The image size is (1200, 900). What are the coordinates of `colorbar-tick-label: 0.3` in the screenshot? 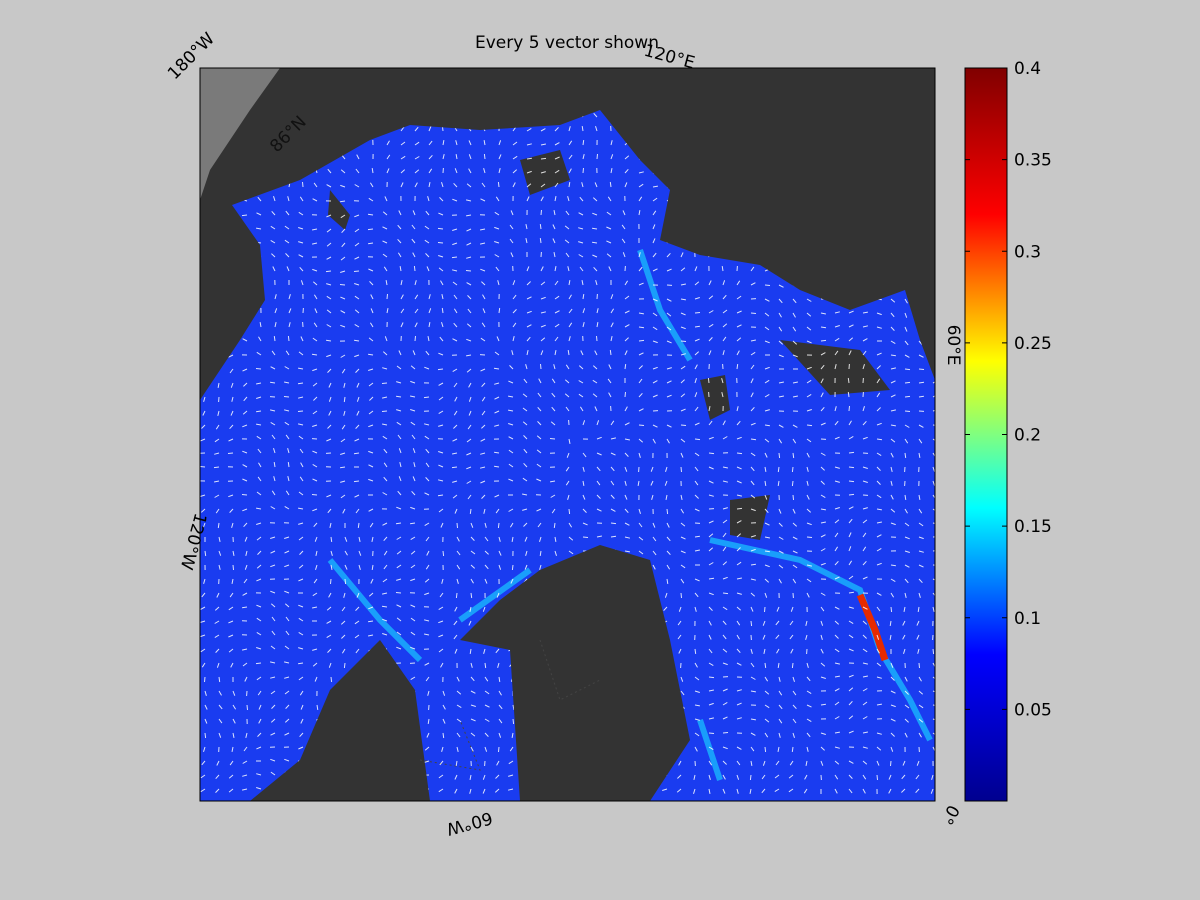 It's located at (1027, 252).